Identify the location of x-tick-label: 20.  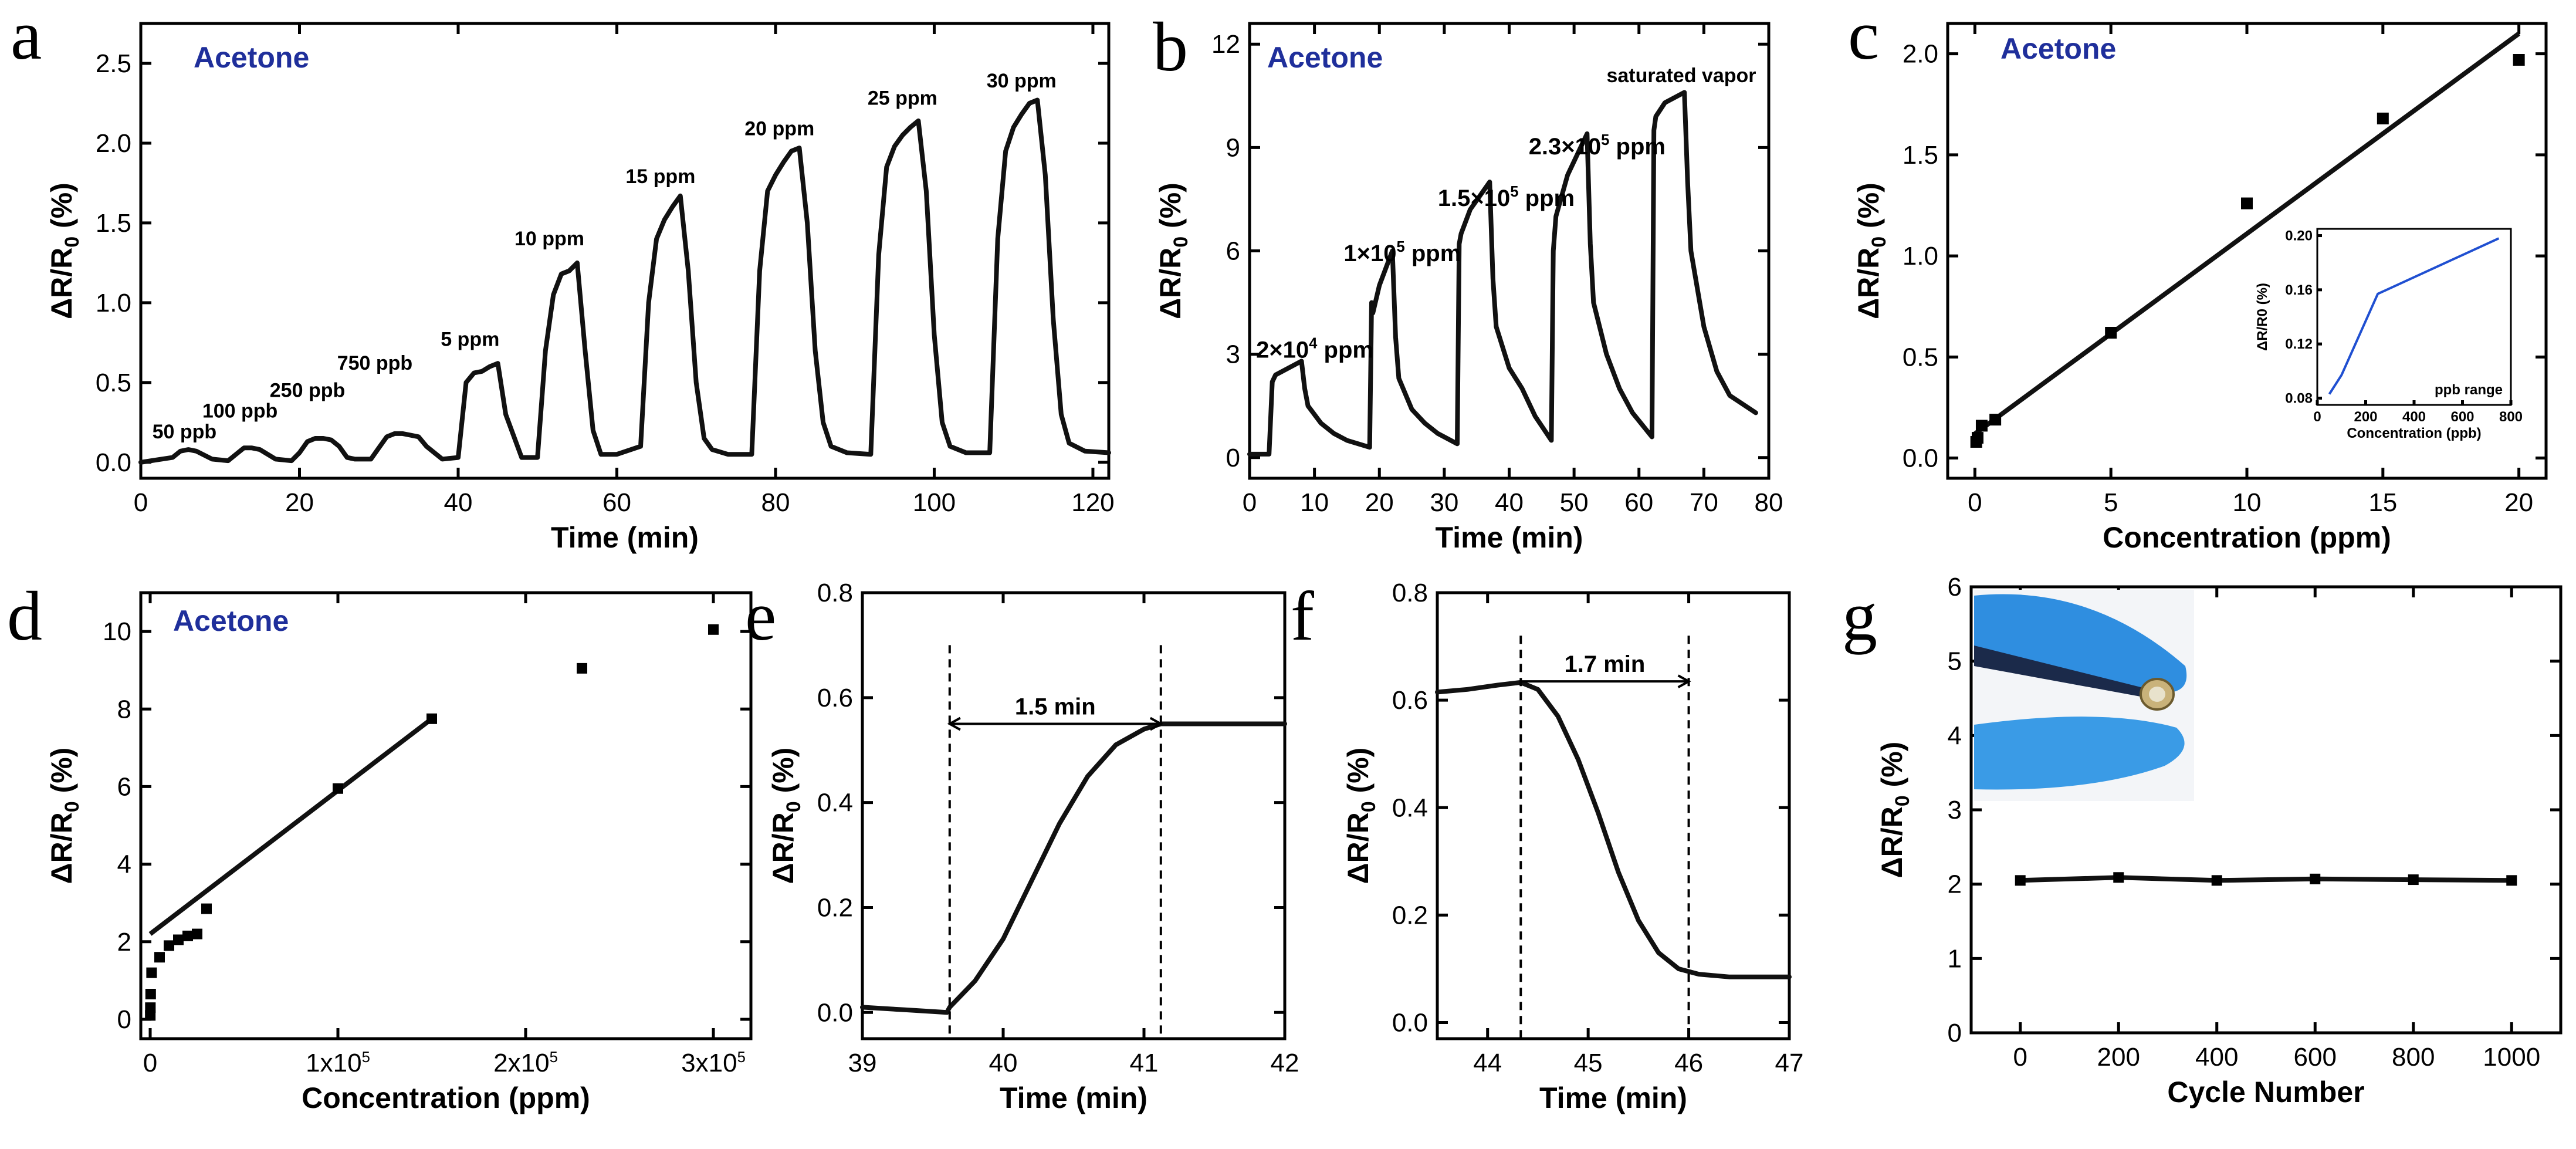
(299, 502).